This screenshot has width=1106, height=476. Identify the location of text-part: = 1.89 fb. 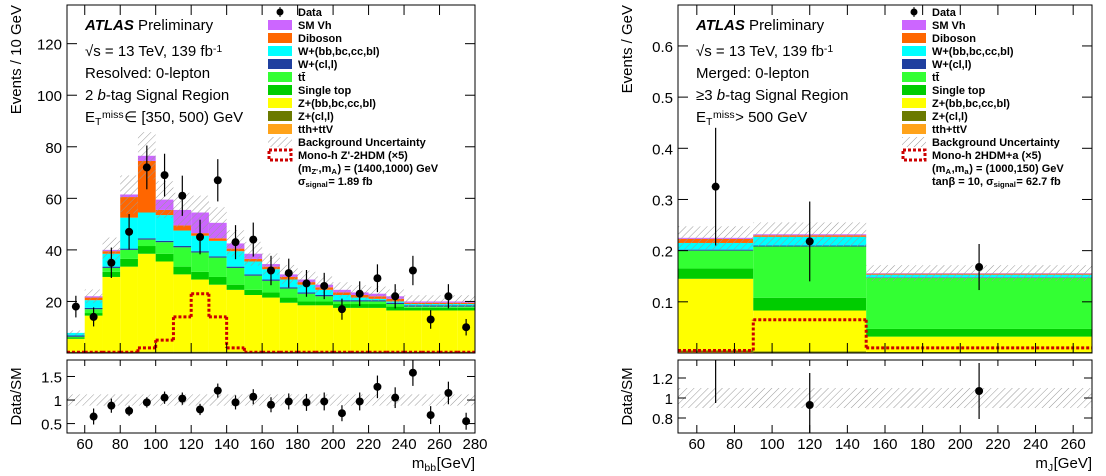
(350, 182).